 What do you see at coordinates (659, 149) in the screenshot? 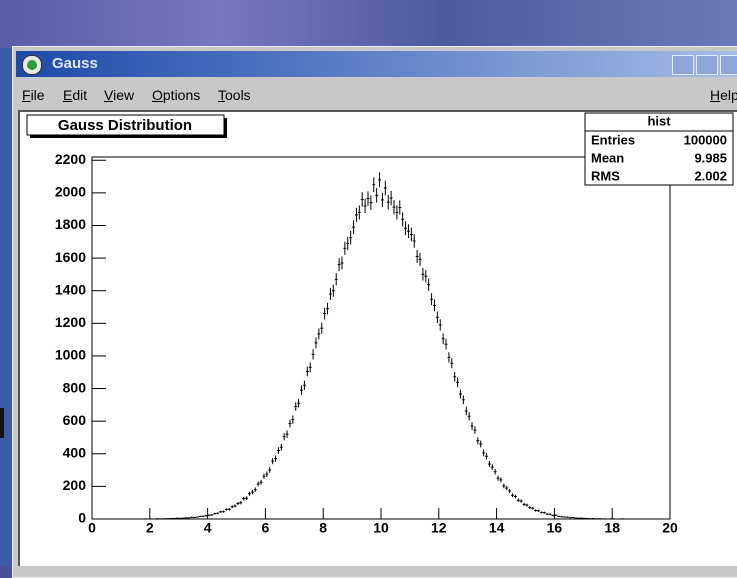
I see `stats-box` at bounding box center [659, 149].